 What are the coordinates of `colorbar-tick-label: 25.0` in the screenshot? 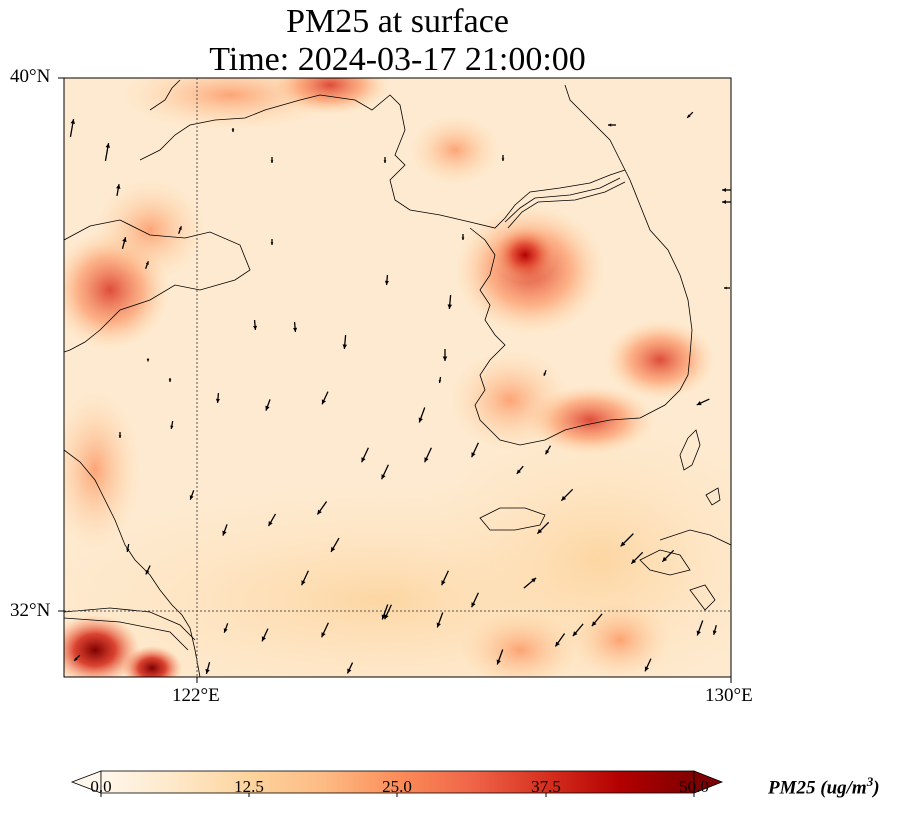 It's located at (397, 786).